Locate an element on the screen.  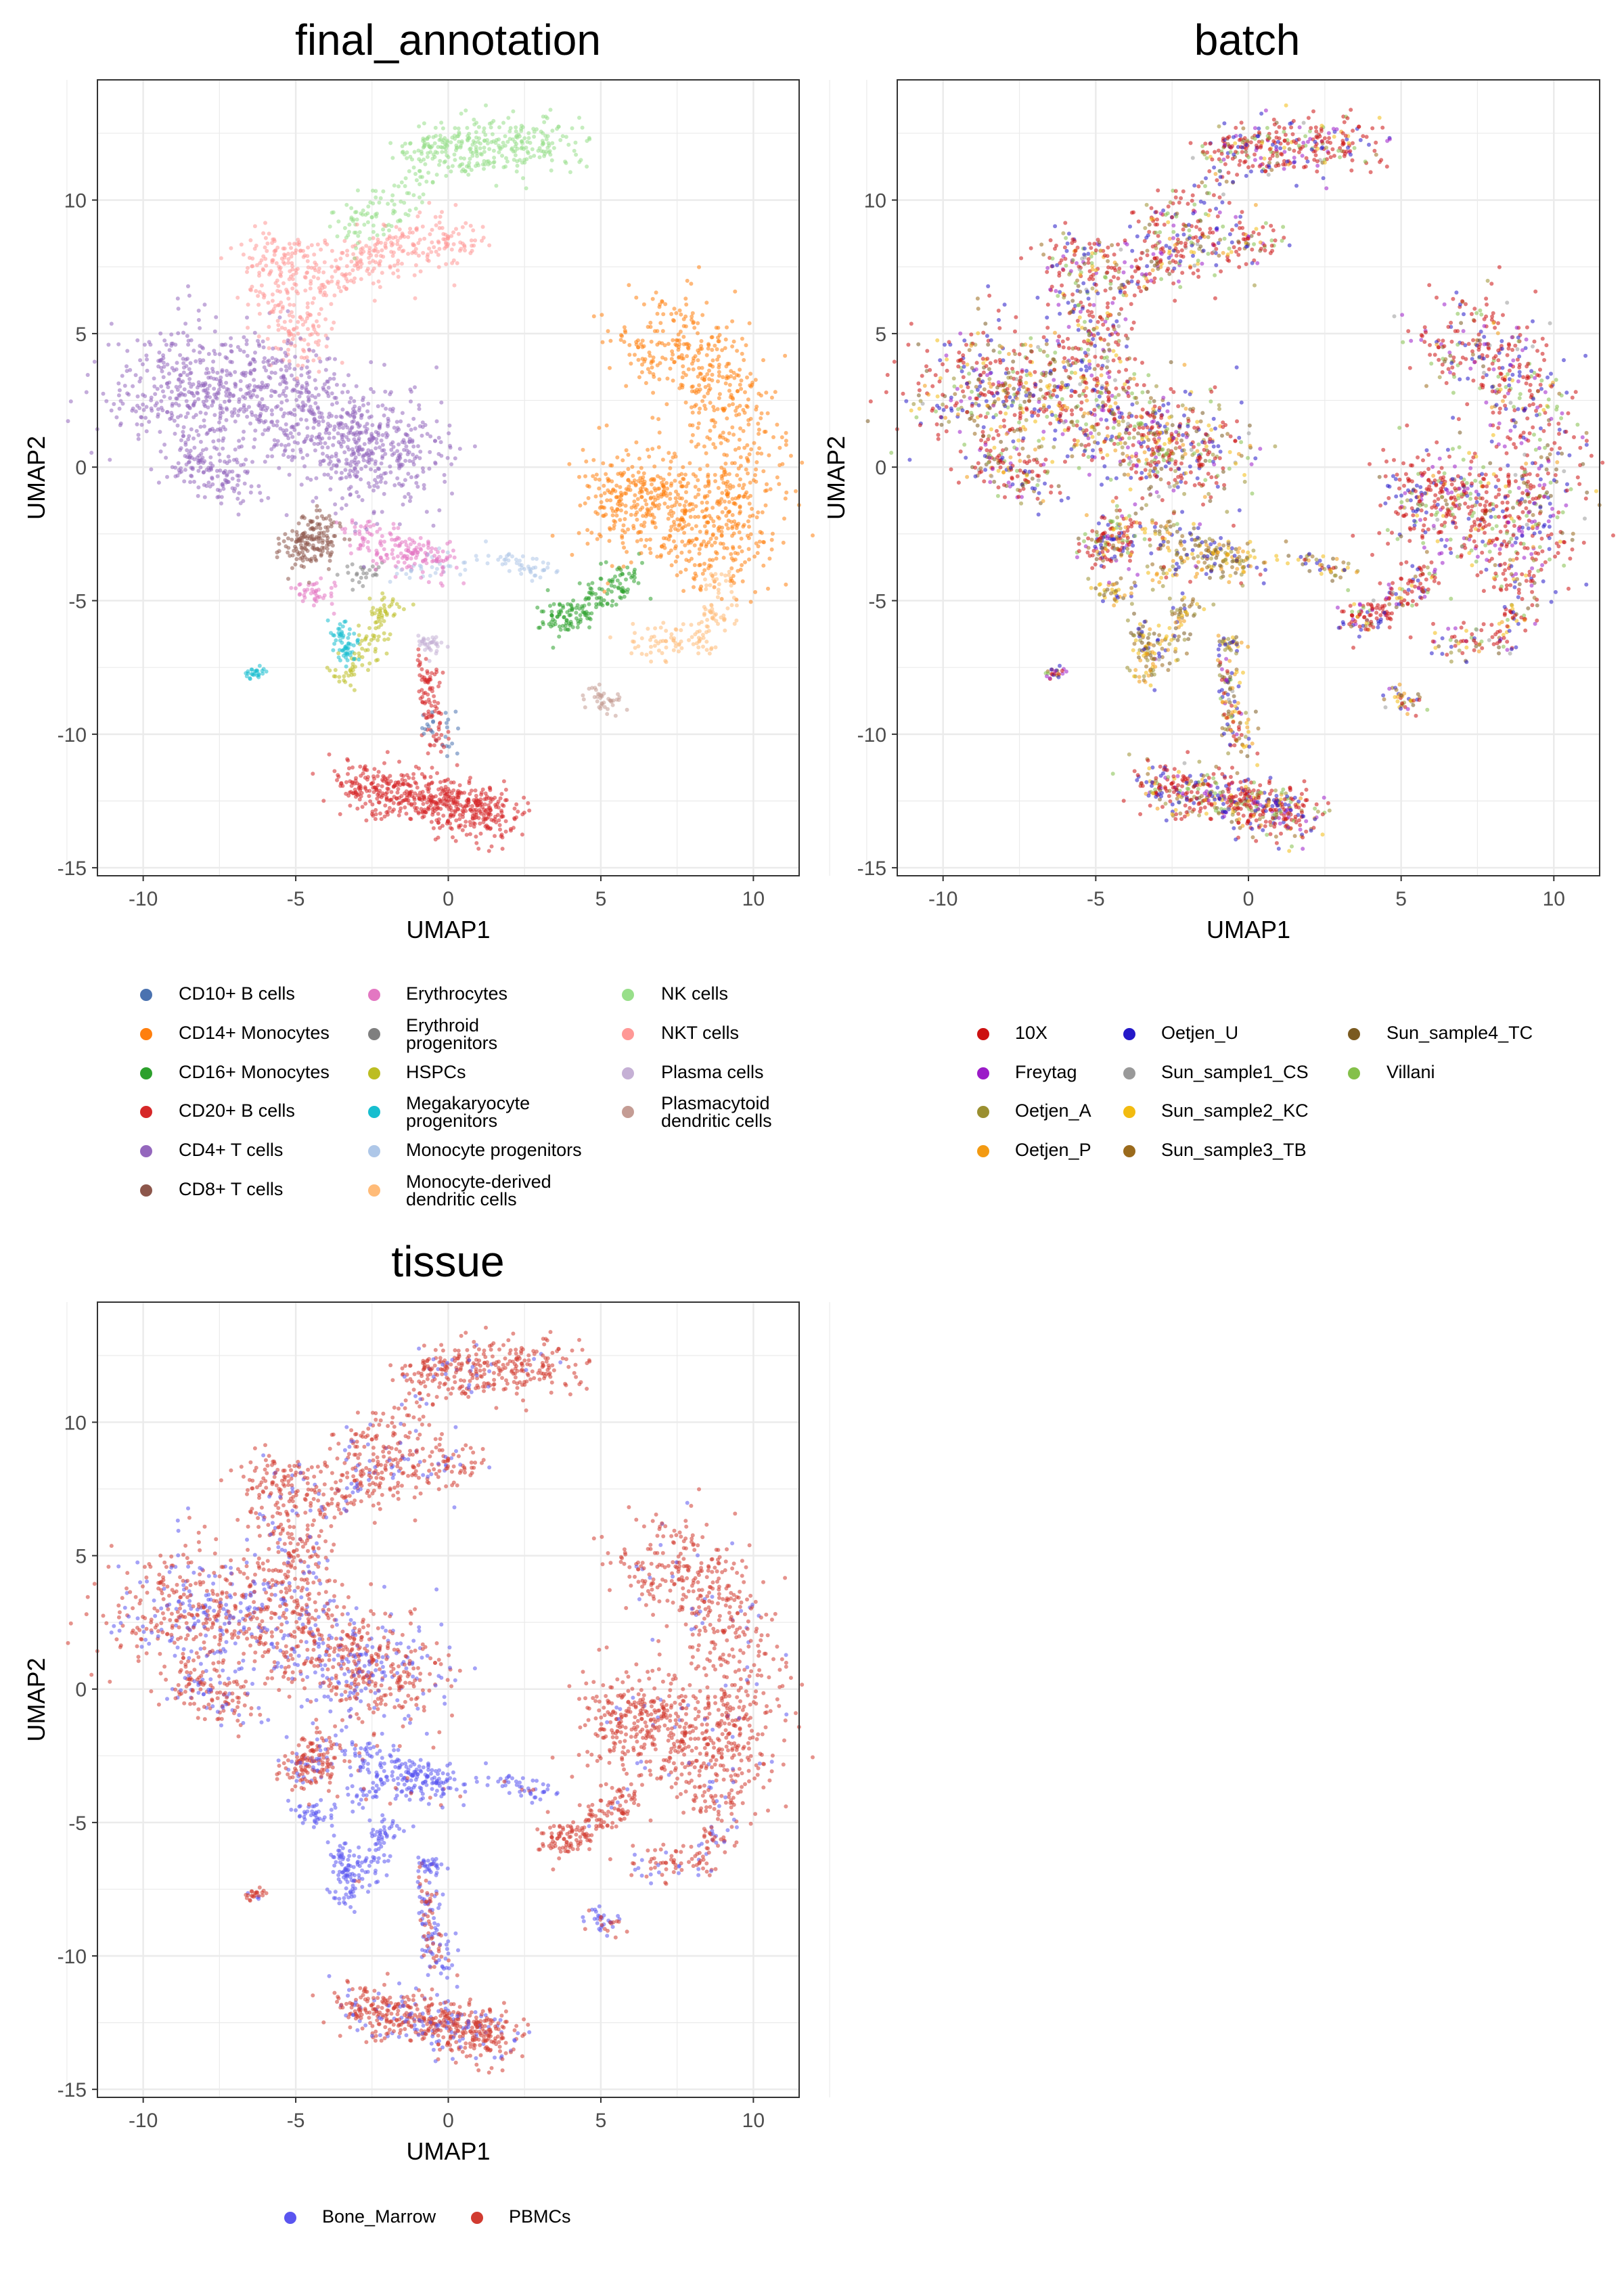
panel-title-batch: batch is located at coordinates (1247, 40).